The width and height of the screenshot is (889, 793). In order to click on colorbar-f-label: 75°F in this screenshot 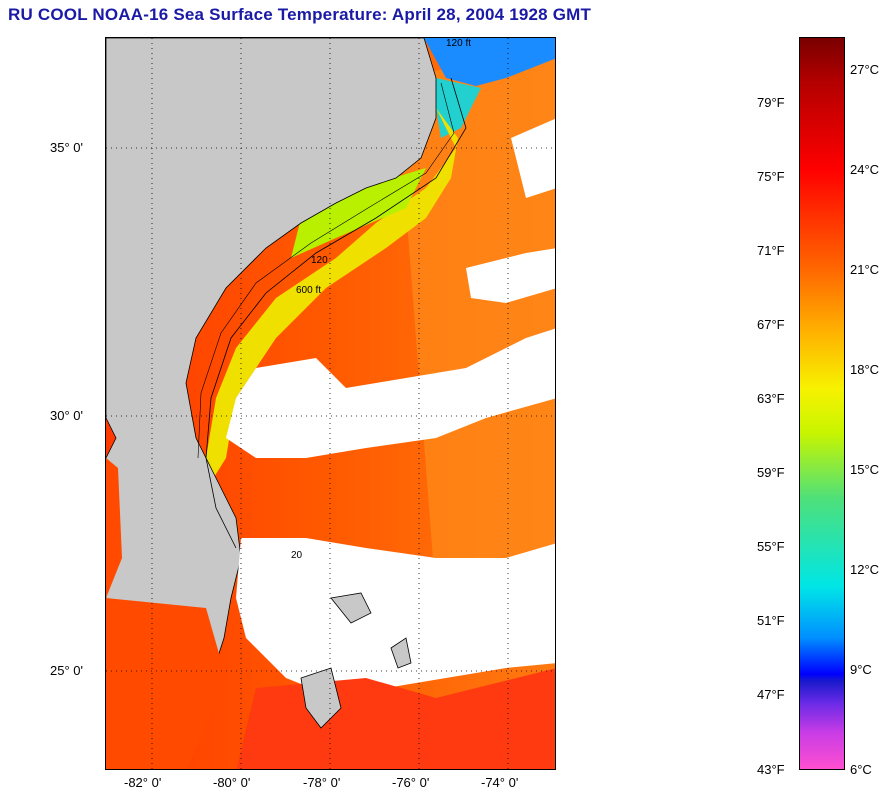, I will do `click(771, 176)`.